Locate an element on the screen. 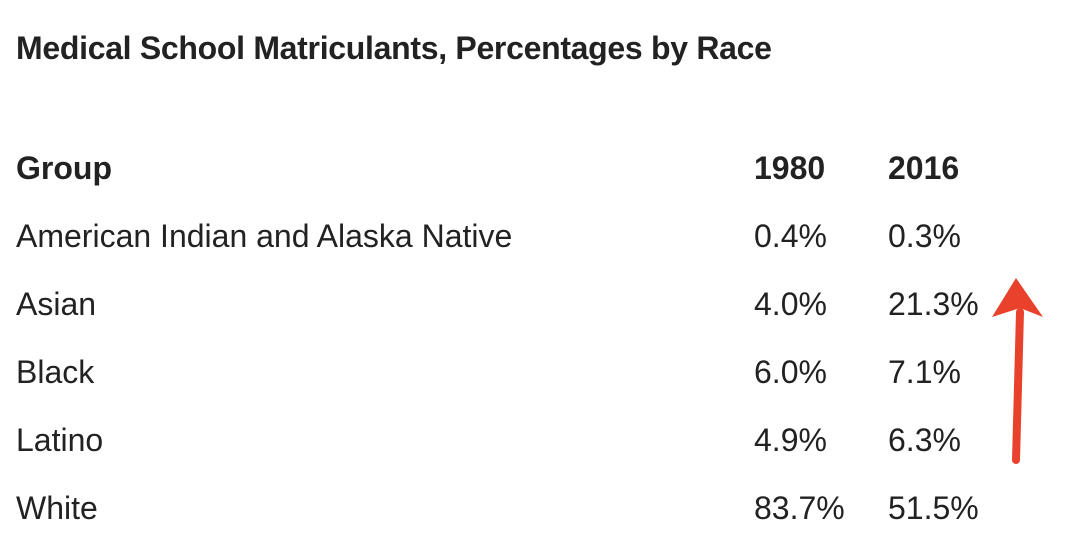 This screenshot has width=1068, height=554. percent-cell: 4.0% is located at coordinates (790, 303).